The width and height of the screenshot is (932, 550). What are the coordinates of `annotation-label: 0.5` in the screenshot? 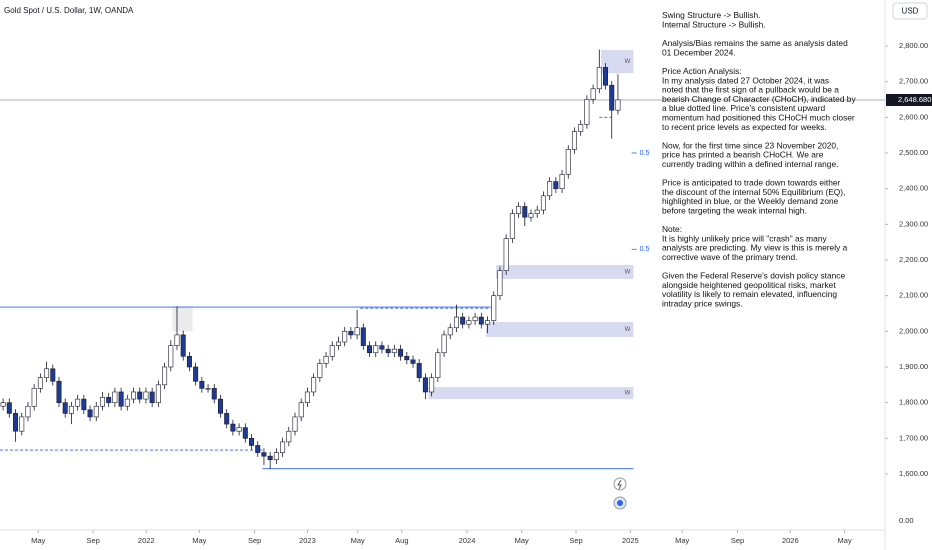 It's located at (645, 249).